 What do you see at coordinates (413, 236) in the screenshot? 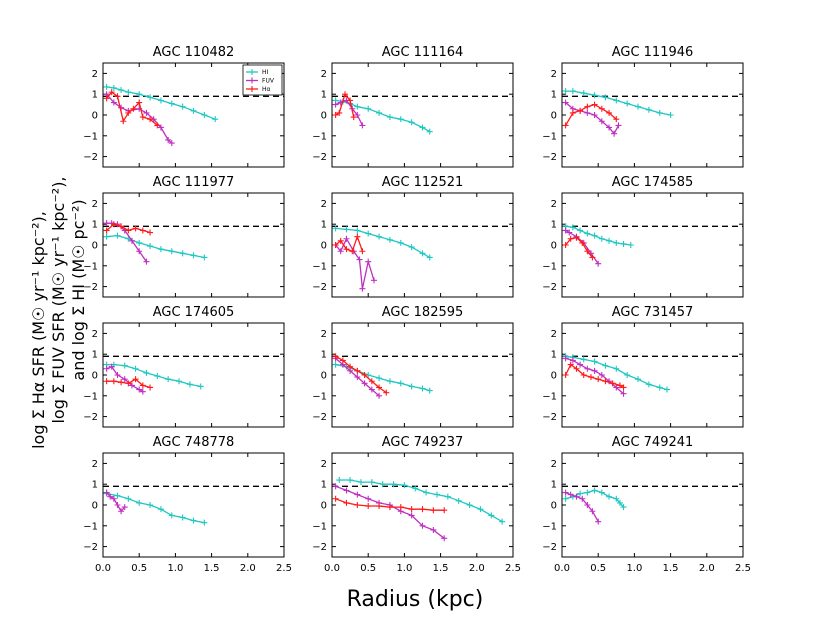
I see `panel-5: AGC 112521 2 1 0 −1 −2` at bounding box center [413, 236].